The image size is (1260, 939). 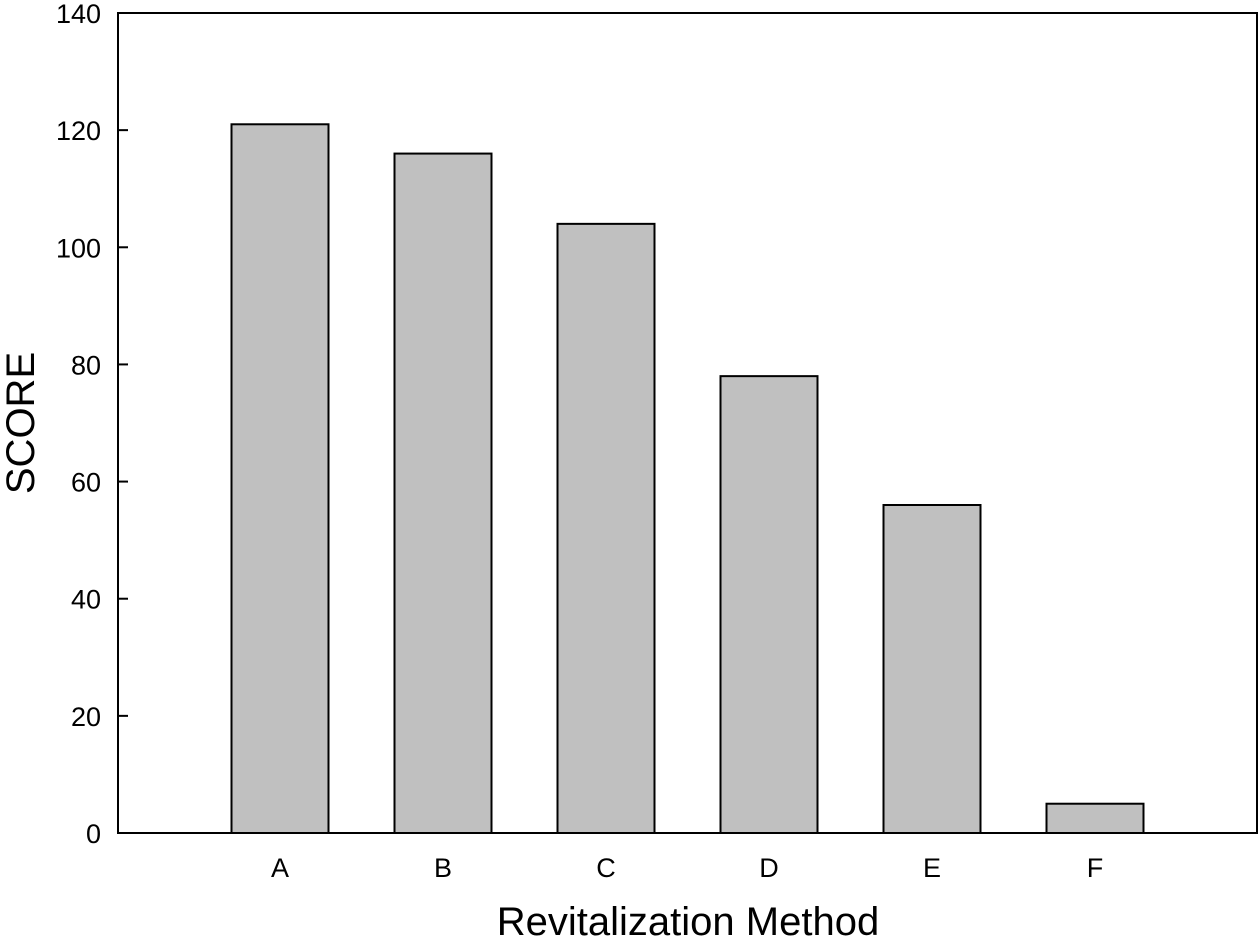 I want to click on y-axis-title: SCORE, so click(x=21, y=423).